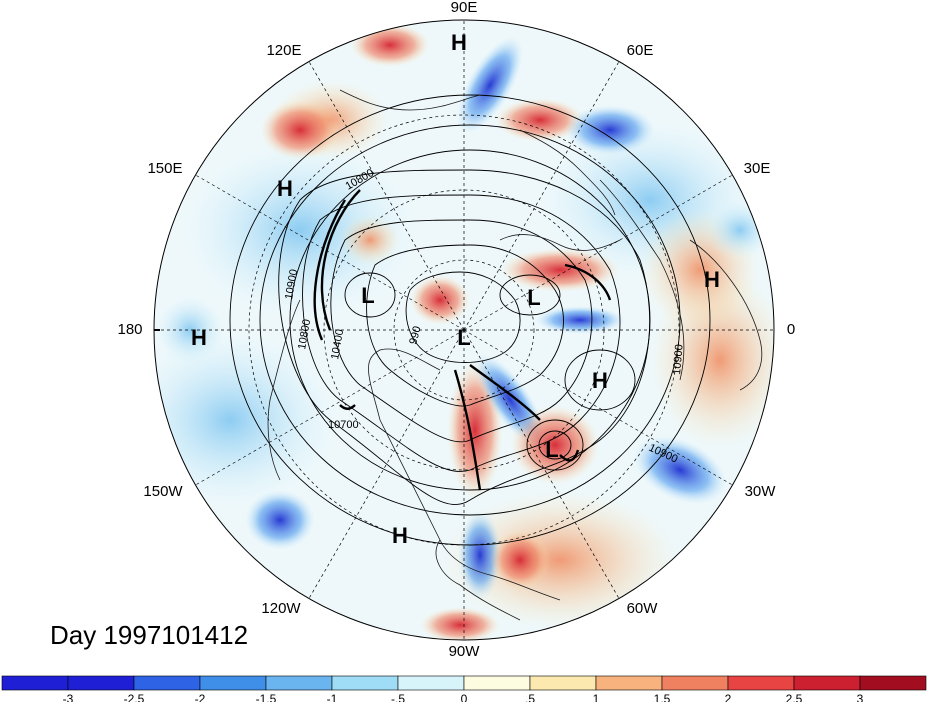  What do you see at coordinates (761, 491) in the screenshot?
I see `lon-label-30w: 30W` at bounding box center [761, 491].